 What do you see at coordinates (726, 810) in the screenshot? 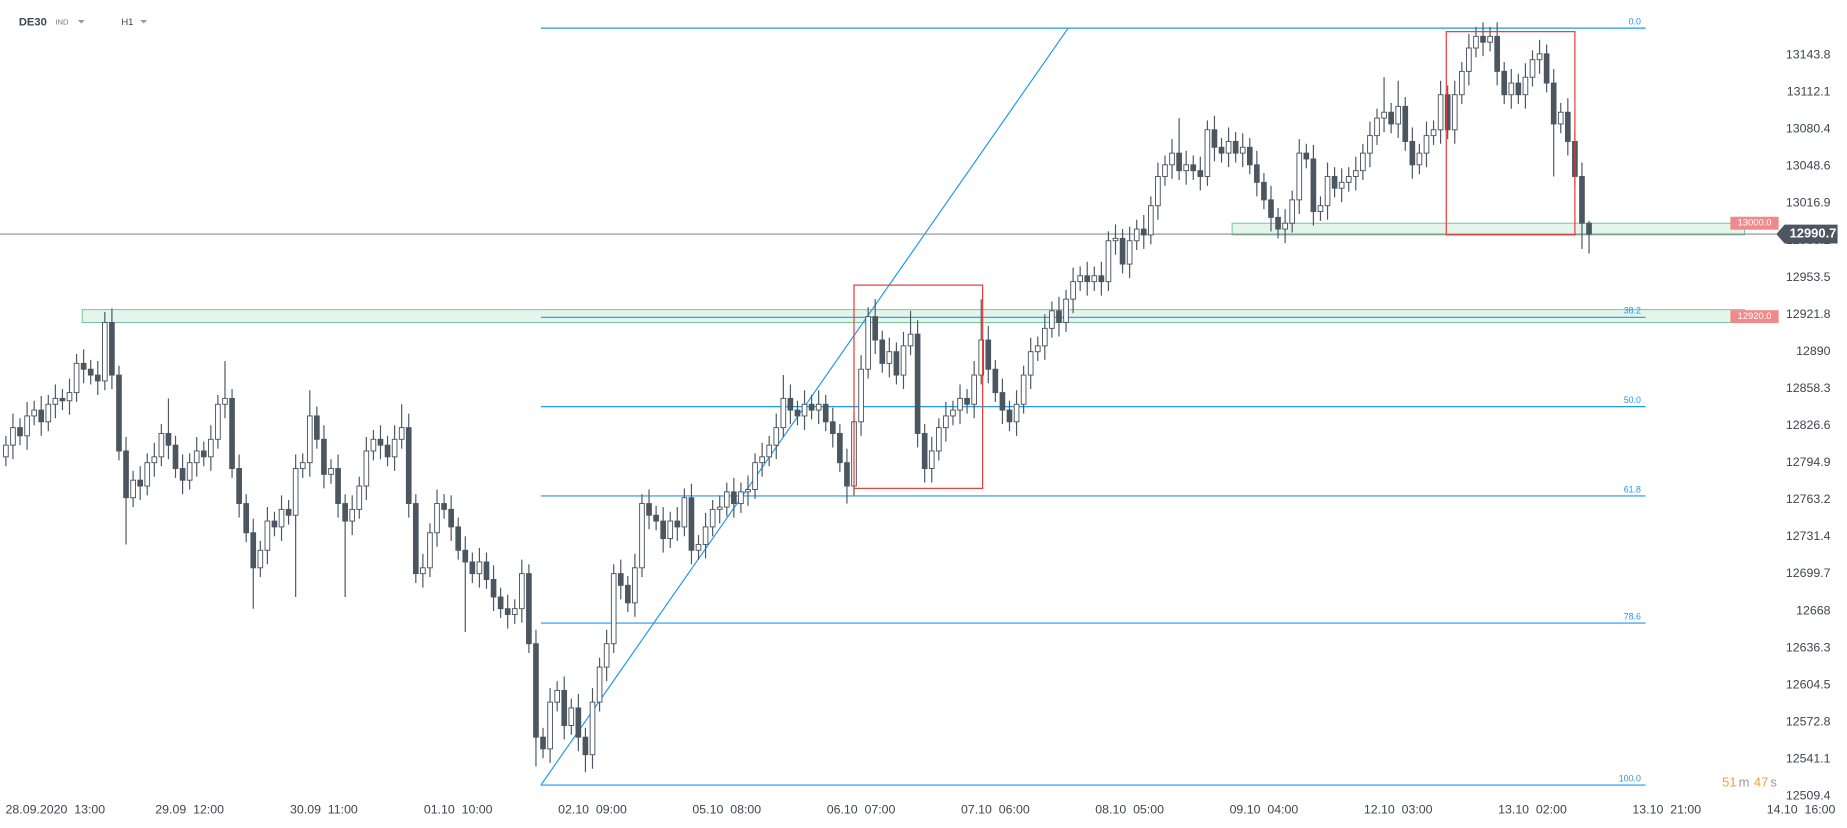
I see `x-tick-label: 05.10 08:00` at bounding box center [726, 810].